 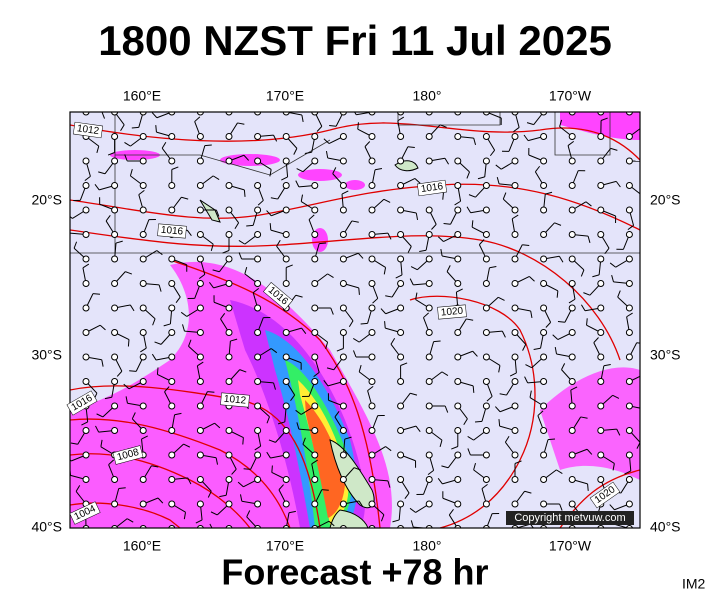 What do you see at coordinates (570, 518) in the screenshot?
I see `copyright-box` at bounding box center [570, 518].